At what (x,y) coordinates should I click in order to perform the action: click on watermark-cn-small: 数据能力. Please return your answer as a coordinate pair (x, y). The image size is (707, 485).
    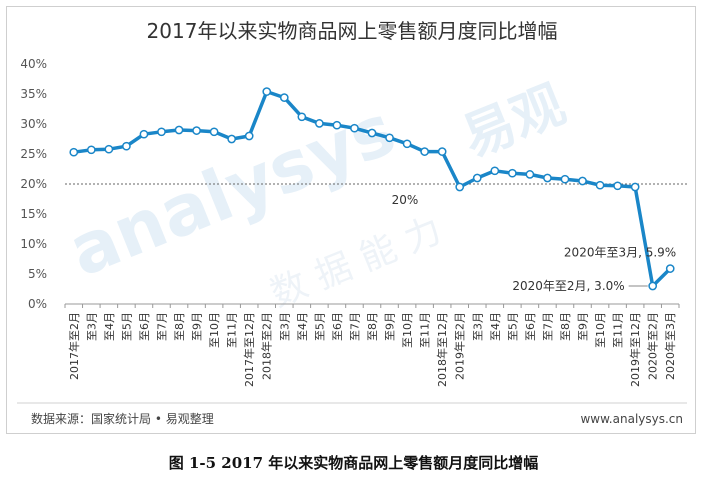
    Looking at the image, I should click on (361, 260).